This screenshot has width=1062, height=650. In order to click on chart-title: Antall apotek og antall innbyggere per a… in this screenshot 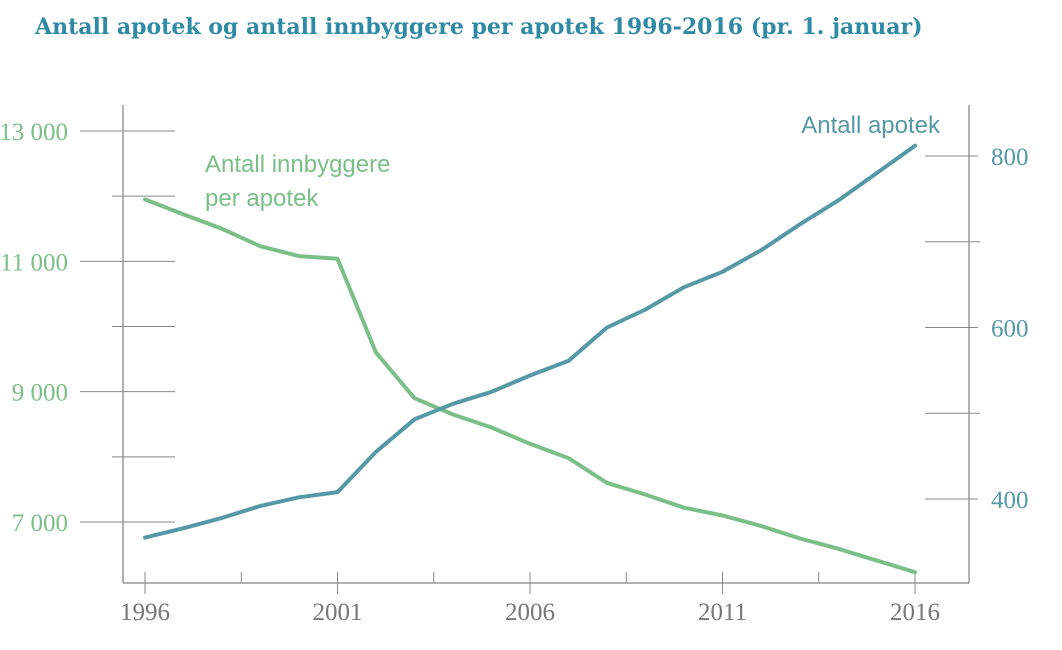, I will do `click(479, 27)`.